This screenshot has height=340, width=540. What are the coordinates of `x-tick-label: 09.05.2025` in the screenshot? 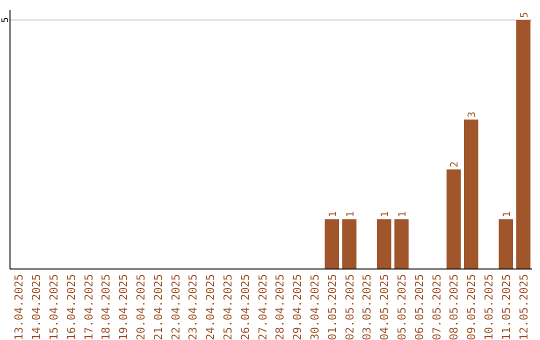 It's located at (471, 307).